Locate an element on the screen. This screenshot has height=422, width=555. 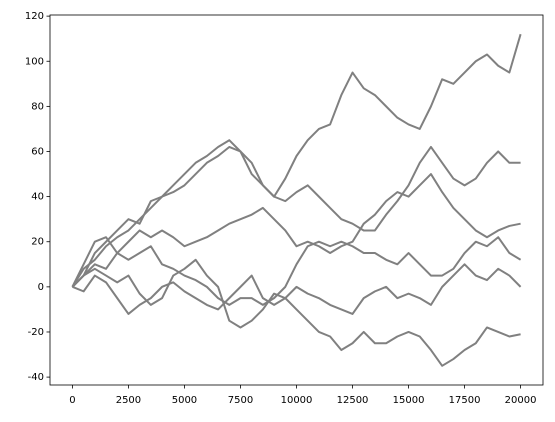
y-tick-label: -40 is located at coordinates (36, 377).